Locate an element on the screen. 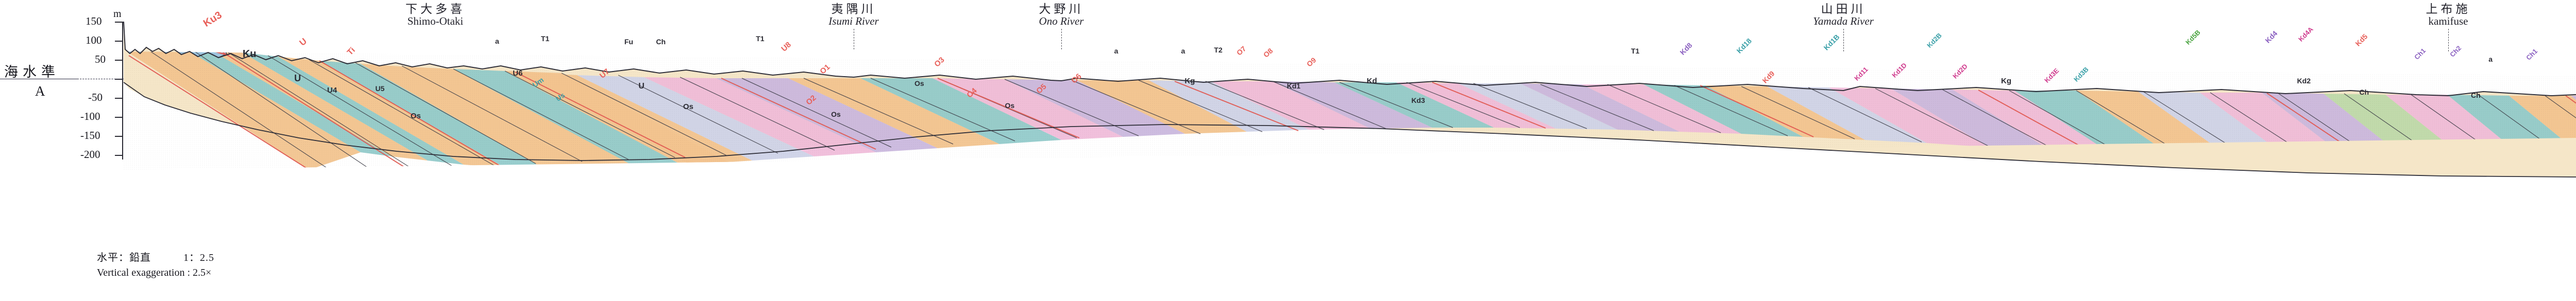 This screenshot has height=301, width=2576. locator-tick-kamifuse is located at coordinates (2448, 40).